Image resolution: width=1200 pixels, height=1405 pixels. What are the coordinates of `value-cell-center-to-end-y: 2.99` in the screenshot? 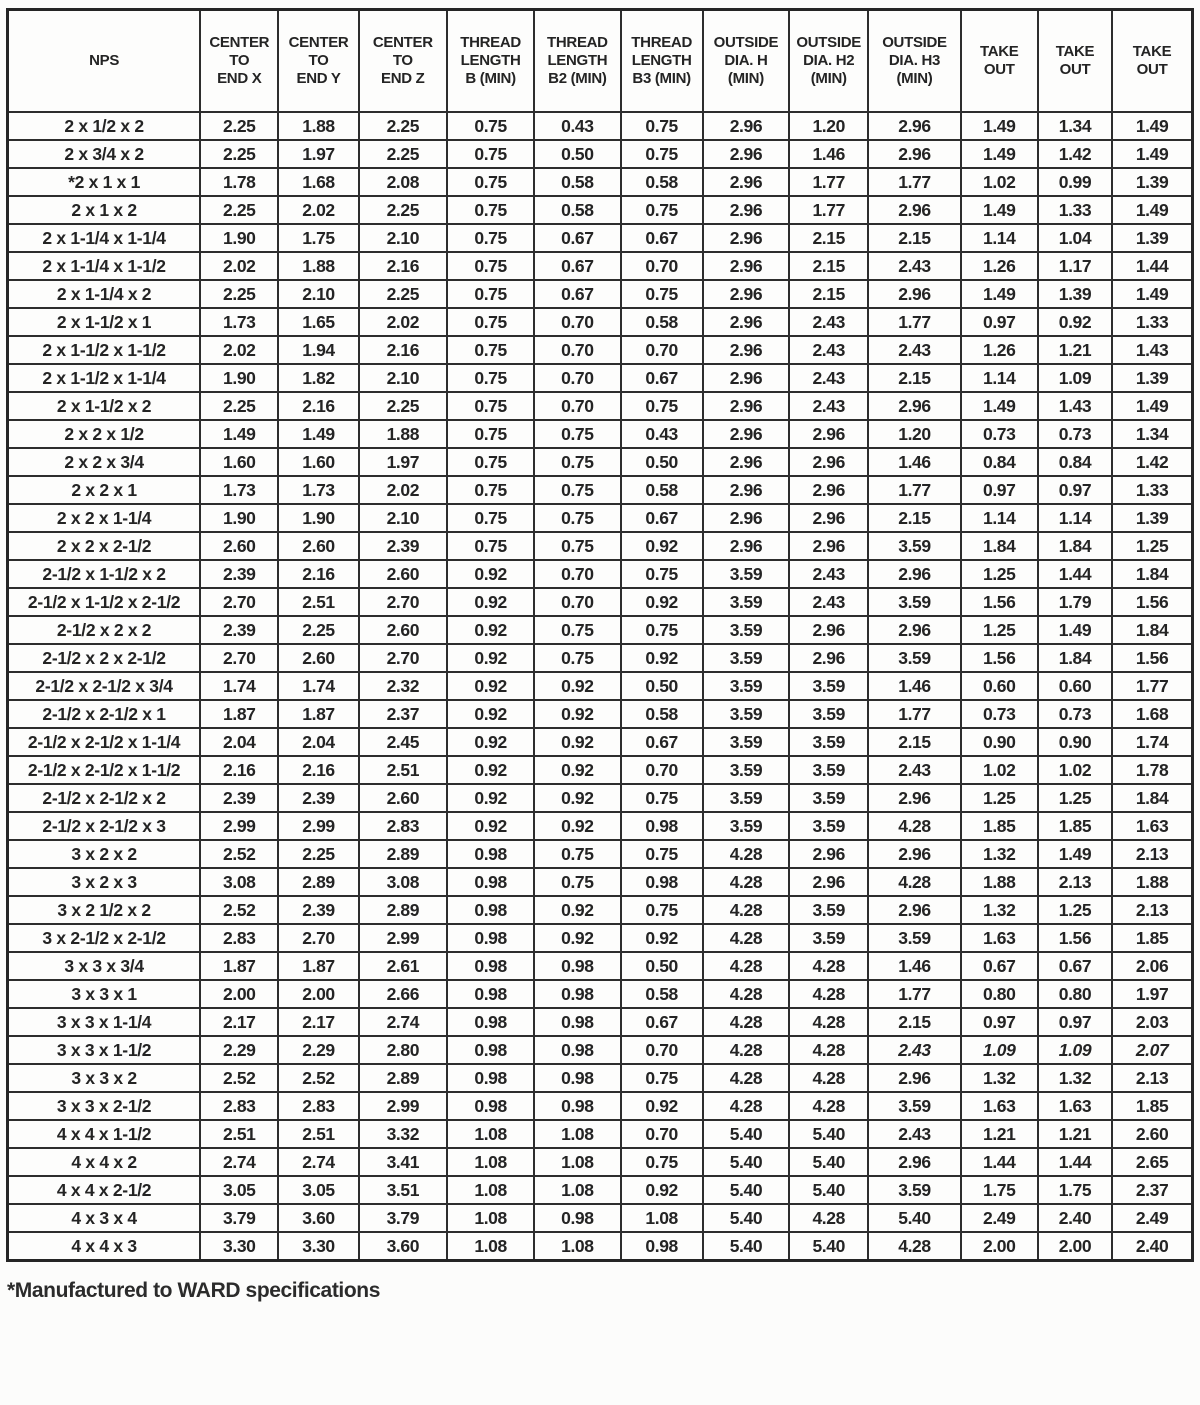 It's located at (318, 826).